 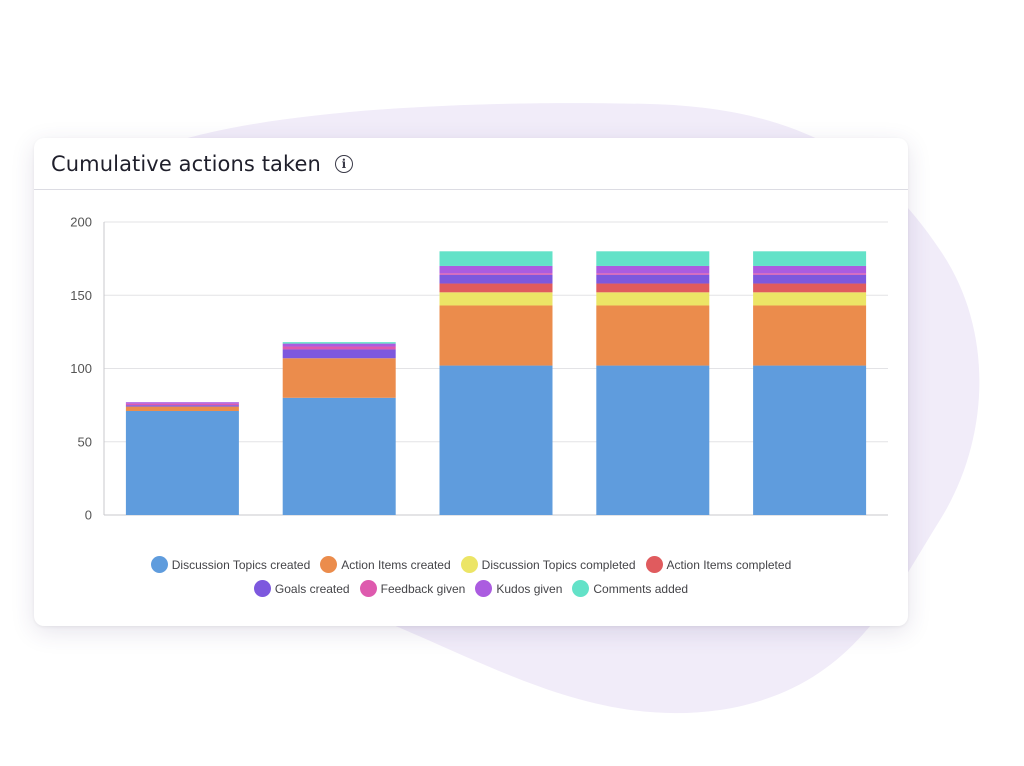 I want to click on legend-item: Discussion Topics created, so click(x=230, y=564).